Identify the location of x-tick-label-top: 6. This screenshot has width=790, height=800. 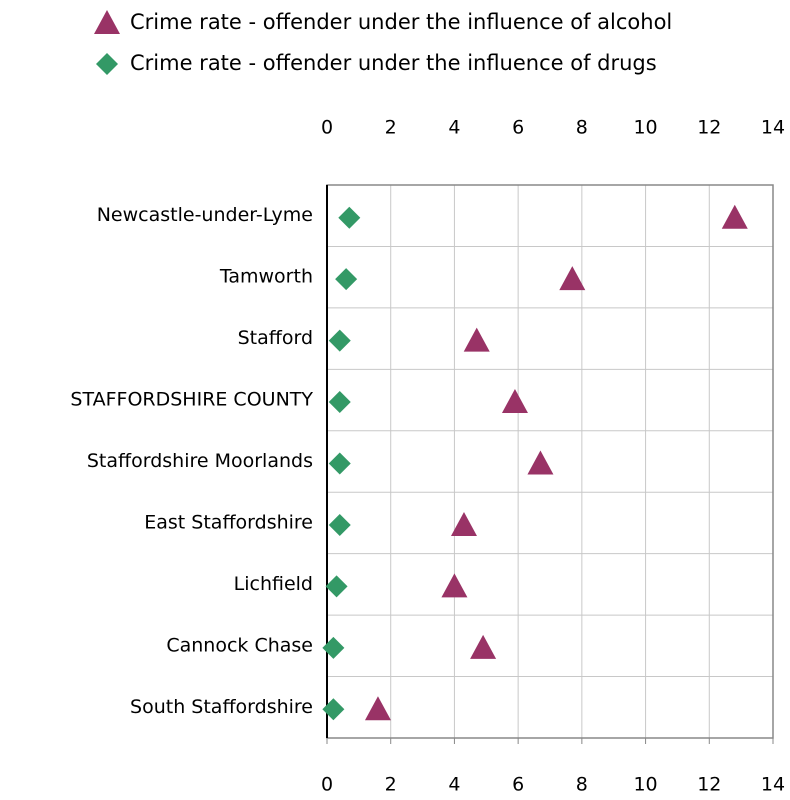
(518, 128).